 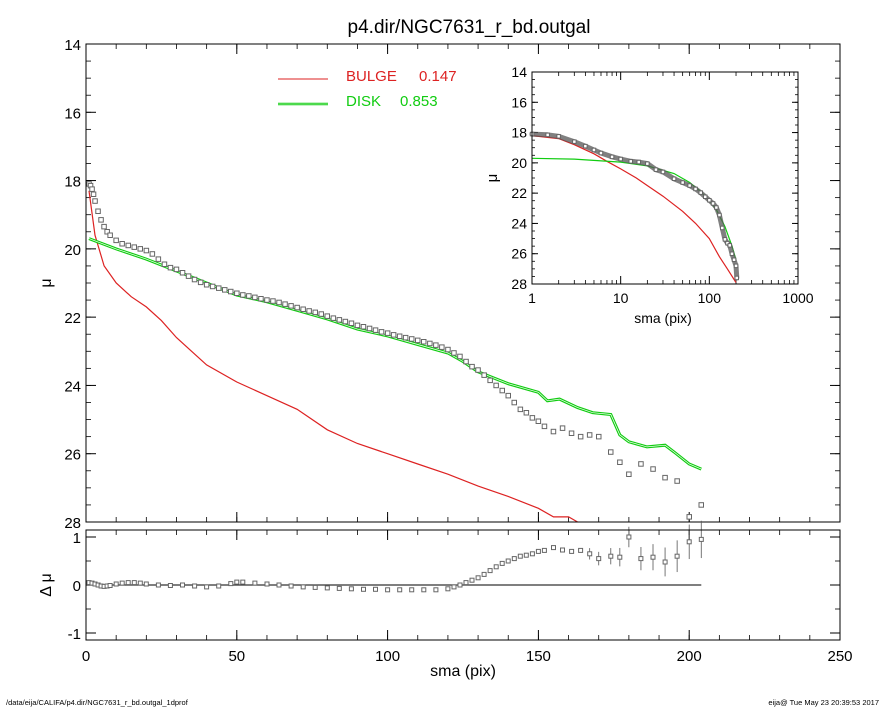 I want to click on inset-y-tick-label: 16, so click(x=519, y=102).